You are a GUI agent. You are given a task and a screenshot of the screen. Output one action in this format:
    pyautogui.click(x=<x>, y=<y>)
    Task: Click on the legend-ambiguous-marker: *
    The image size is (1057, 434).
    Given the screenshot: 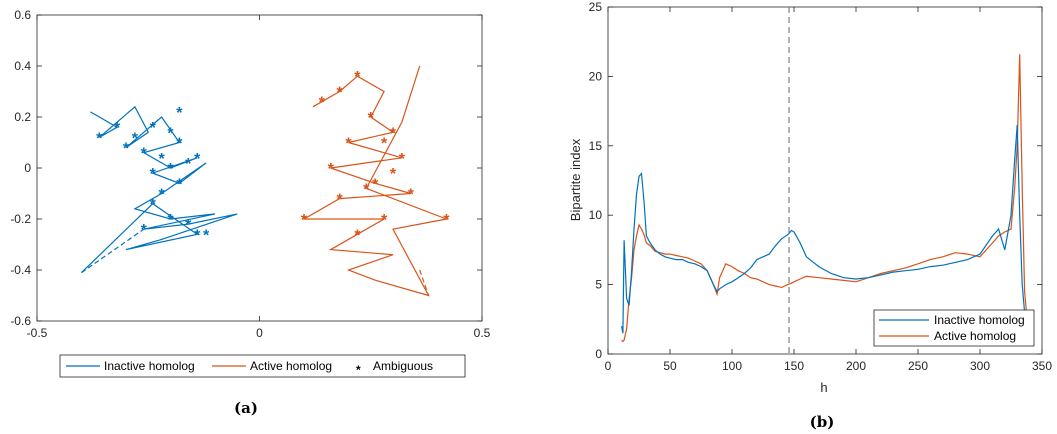 What is the action you would take?
    pyautogui.click(x=358, y=370)
    